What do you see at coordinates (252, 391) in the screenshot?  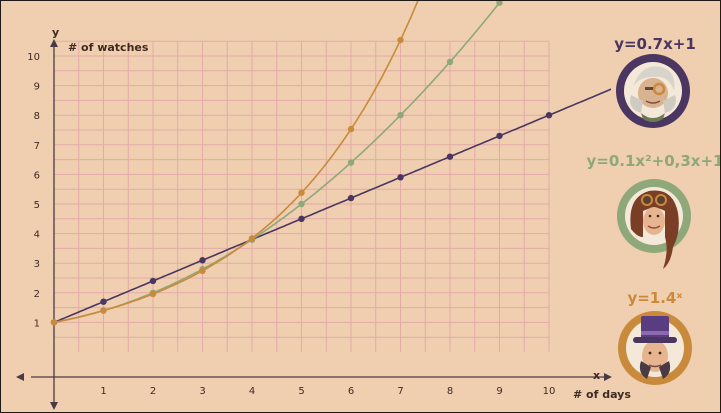 I see `x-tick-label: 4` at bounding box center [252, 391].